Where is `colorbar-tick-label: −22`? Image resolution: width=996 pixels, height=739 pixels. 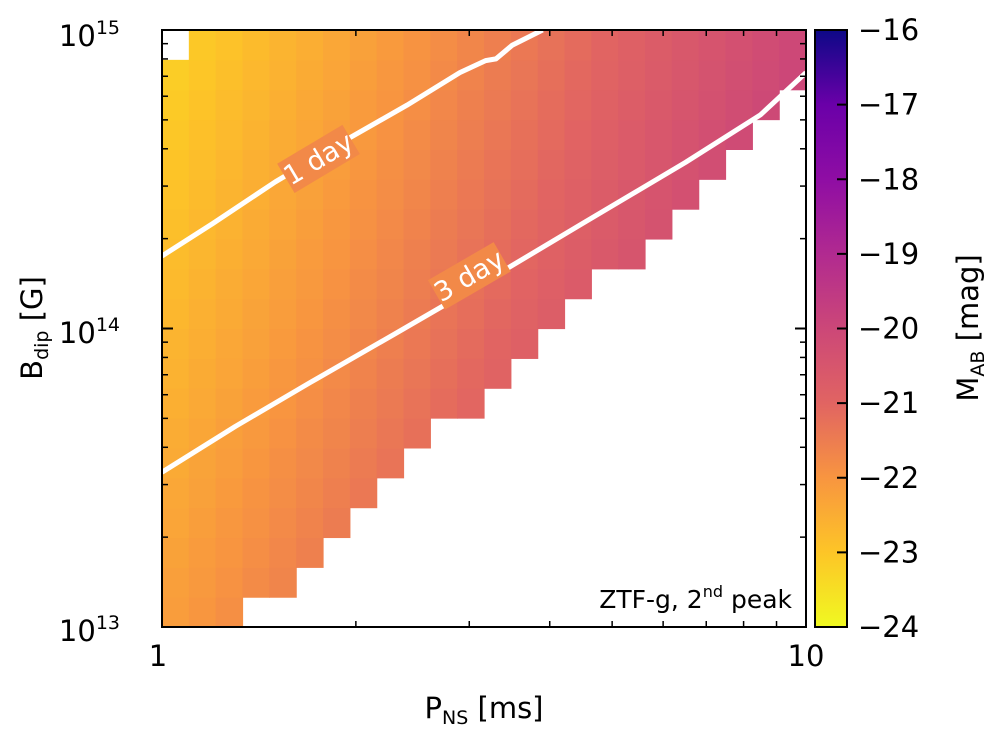 colorbar-tick-label: −22 is located at coordinates (888, 478).